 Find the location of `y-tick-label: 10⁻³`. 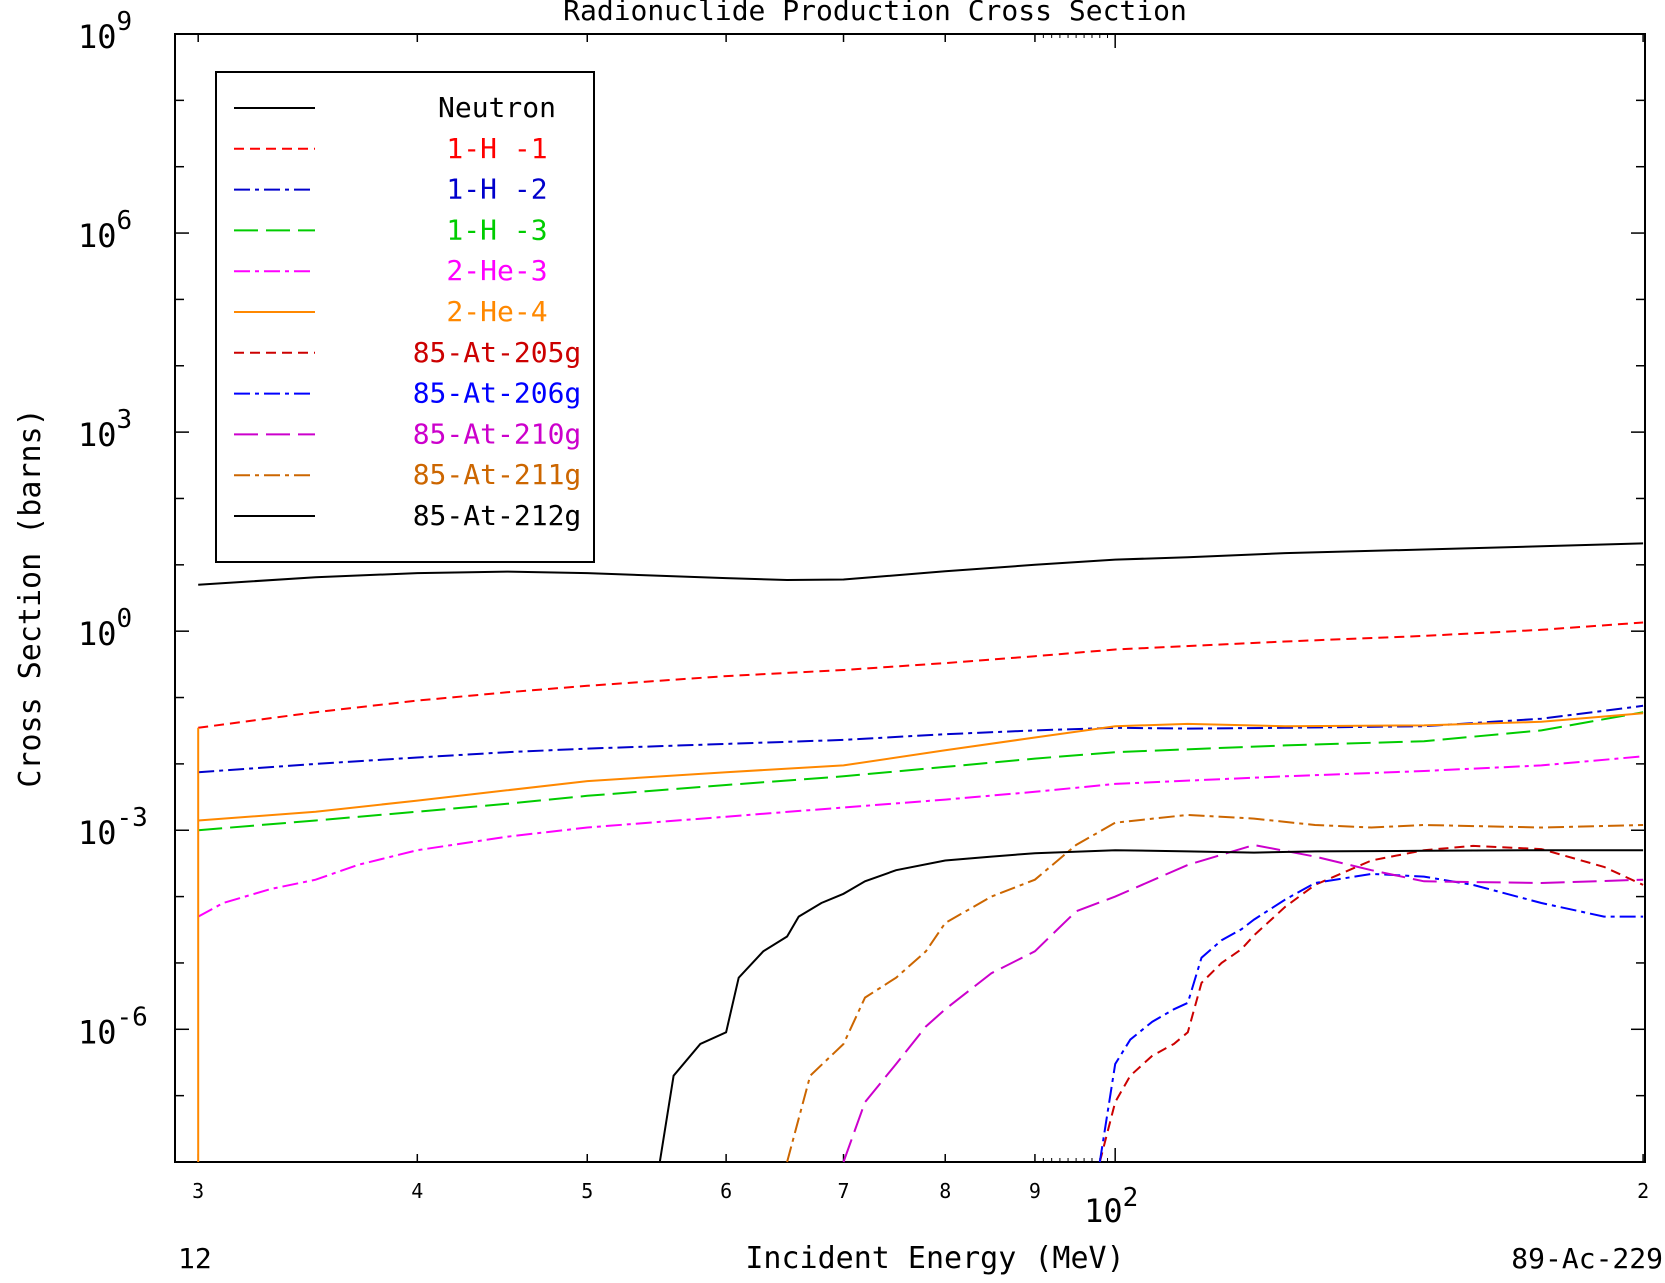

y-tick-label: 10⁻³ is located at coordinates (113, 827).